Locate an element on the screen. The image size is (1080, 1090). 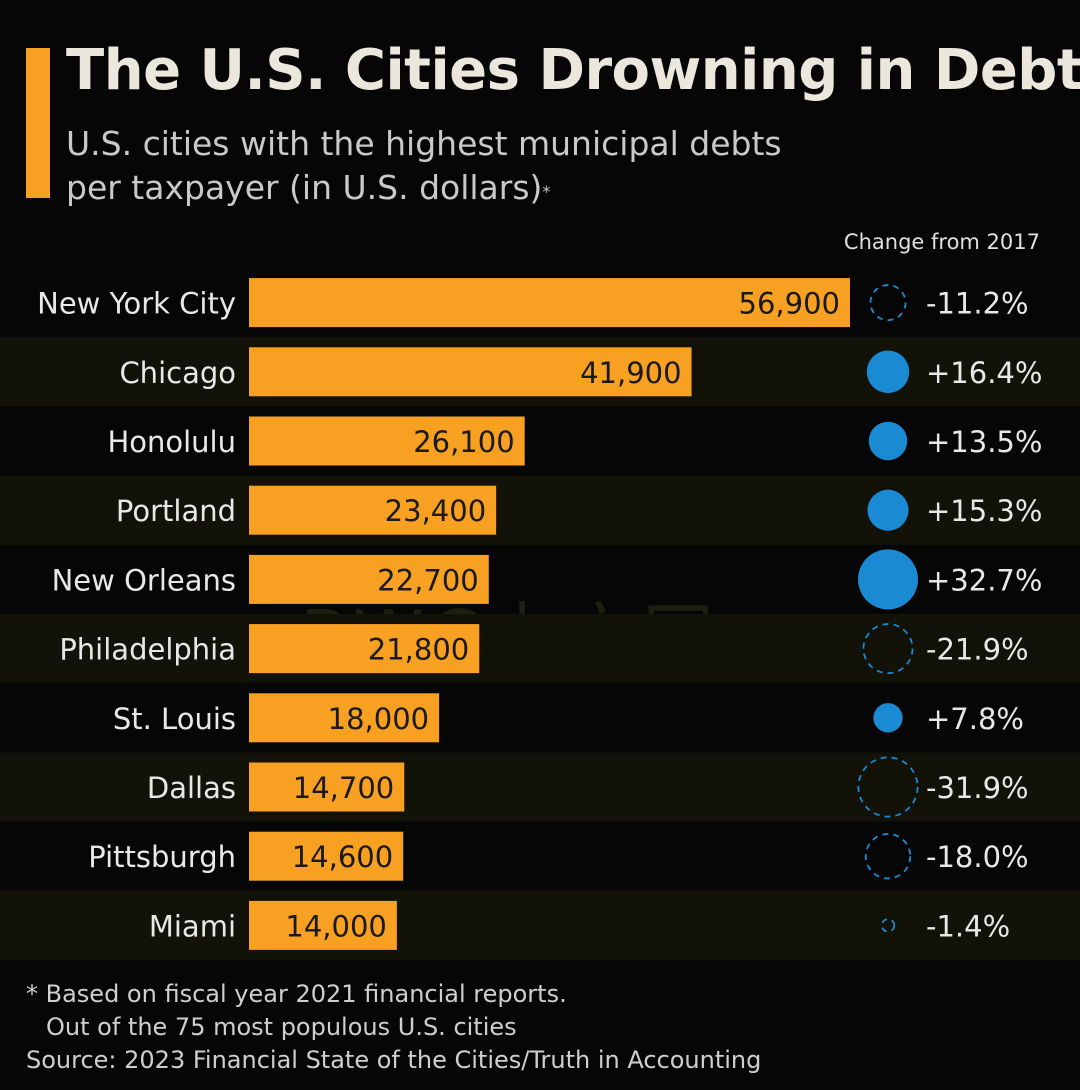
change-label: +15.3% is located at coordinates (984, 511).